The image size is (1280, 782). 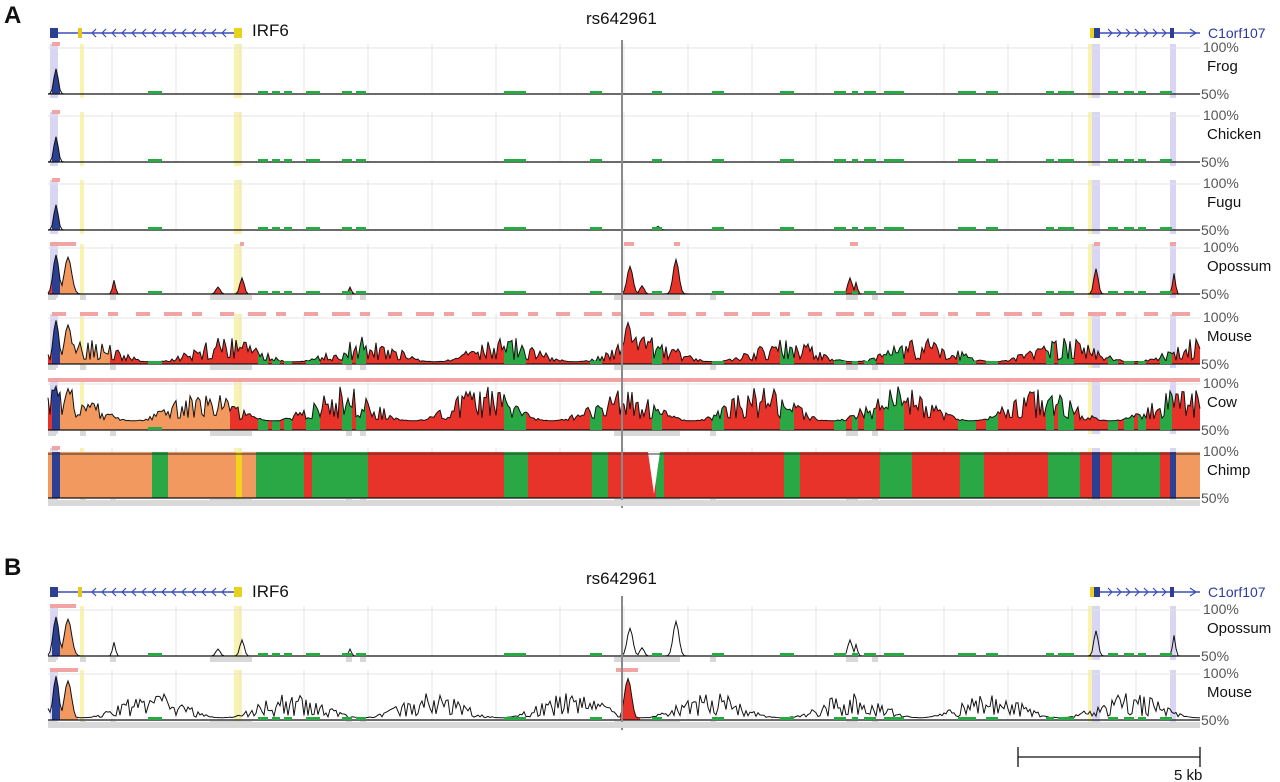 What do you see at coordinates (621, 18) in the screenshot?
I see `snp-label-a: rs642961` at bounding box center [621, 18].